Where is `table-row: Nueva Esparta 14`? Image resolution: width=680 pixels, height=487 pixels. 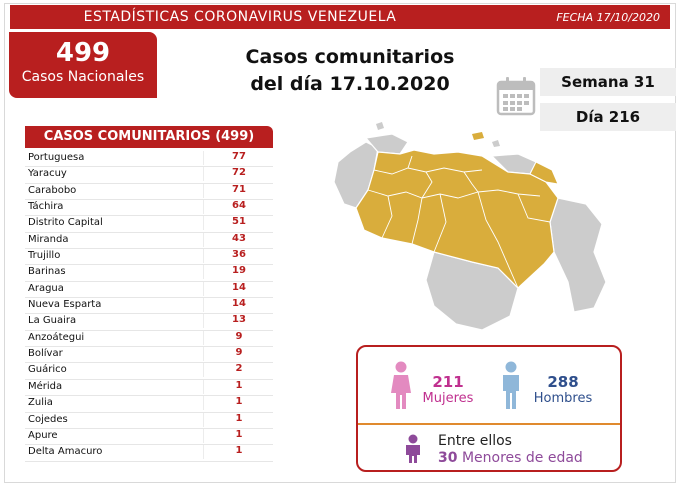
table-row: Nueva Esparta 14 is located at coordinates (149, 306).